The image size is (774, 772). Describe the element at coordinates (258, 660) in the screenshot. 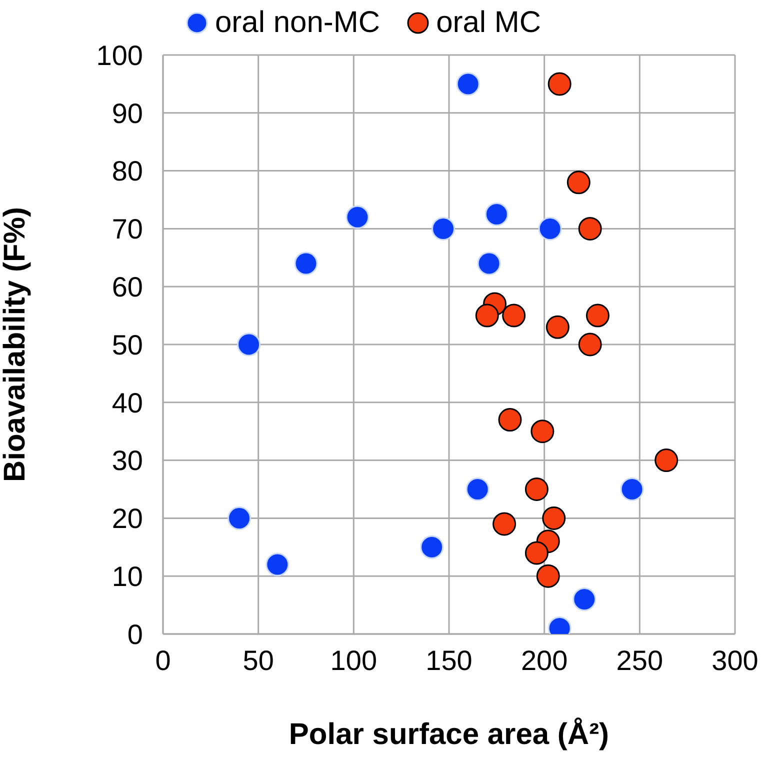

I see `x-tick-label: 50` at that location.